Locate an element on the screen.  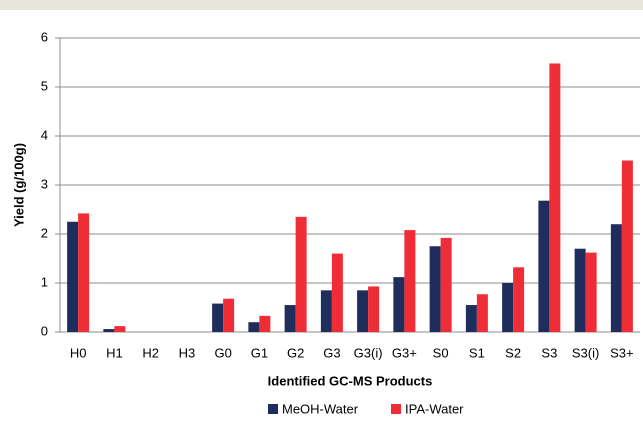
x-tick-label: S3 is located at coordinates (549, 352).